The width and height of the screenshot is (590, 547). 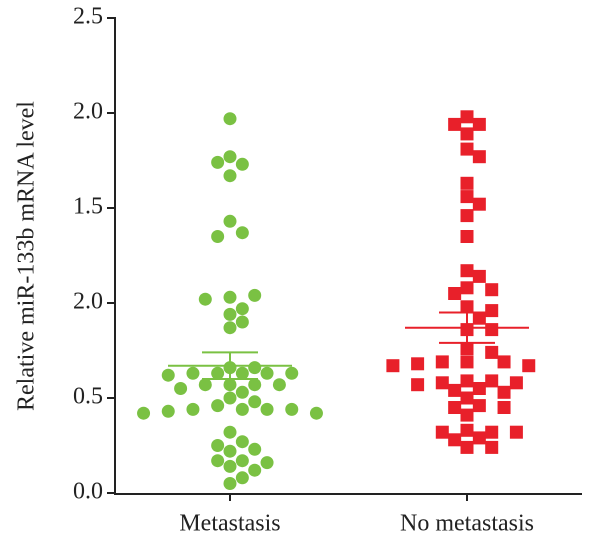 What do you see at coordinates (229, 524) in the screenshot?
I see `x-tick-label: Metastasis` at bounding box center [229, 524].